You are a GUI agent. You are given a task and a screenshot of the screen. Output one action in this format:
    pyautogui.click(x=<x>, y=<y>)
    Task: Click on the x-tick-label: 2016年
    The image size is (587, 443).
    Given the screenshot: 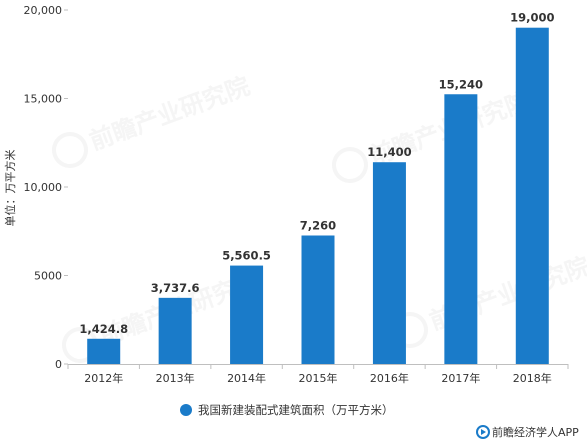 What is the action you would take?
    pyautogui.click(x=389, y=378)
    